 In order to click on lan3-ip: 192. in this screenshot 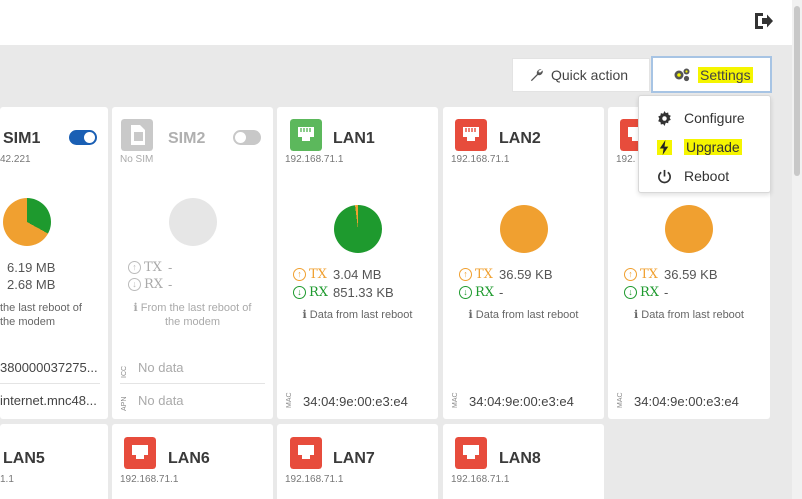, I will do `click(626, 159)`.